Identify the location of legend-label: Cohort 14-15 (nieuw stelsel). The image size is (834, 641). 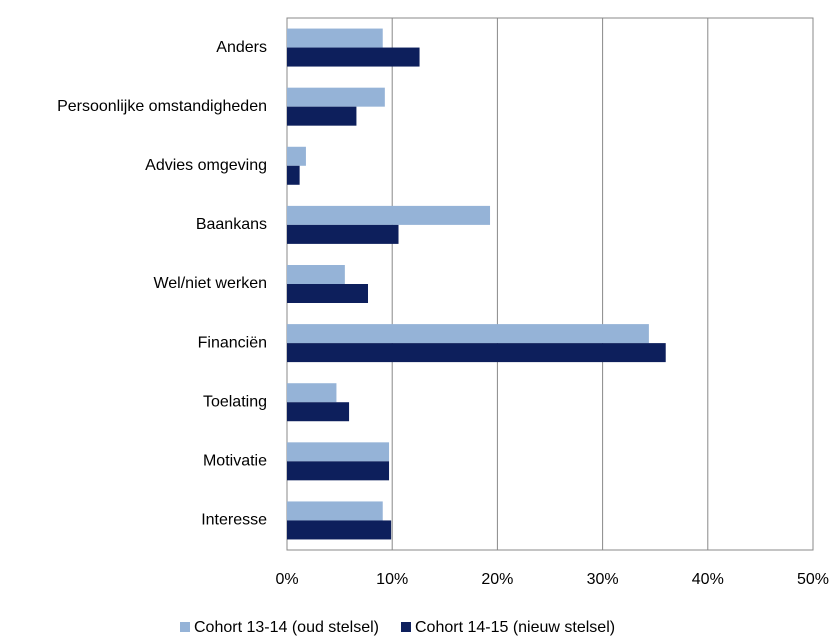
(515, 627).